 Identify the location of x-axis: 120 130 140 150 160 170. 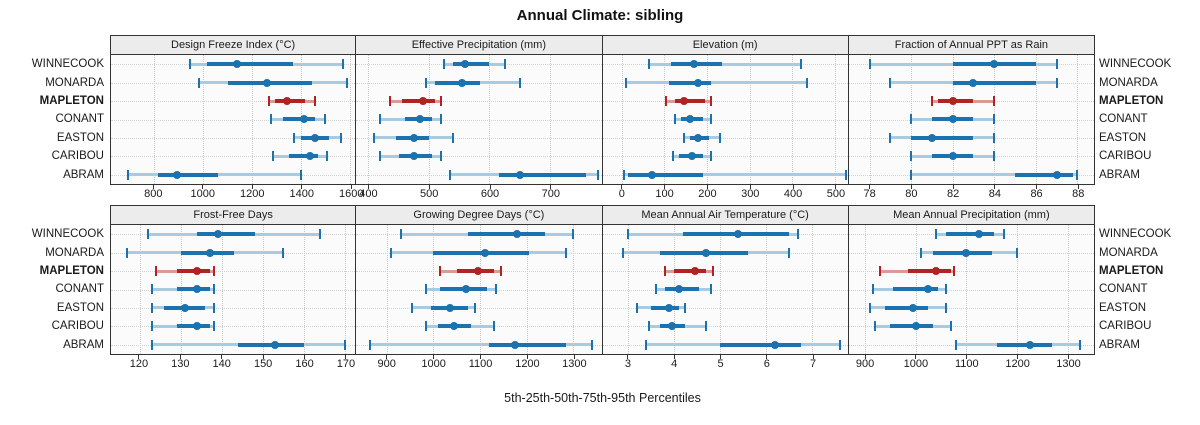
(233, 363).